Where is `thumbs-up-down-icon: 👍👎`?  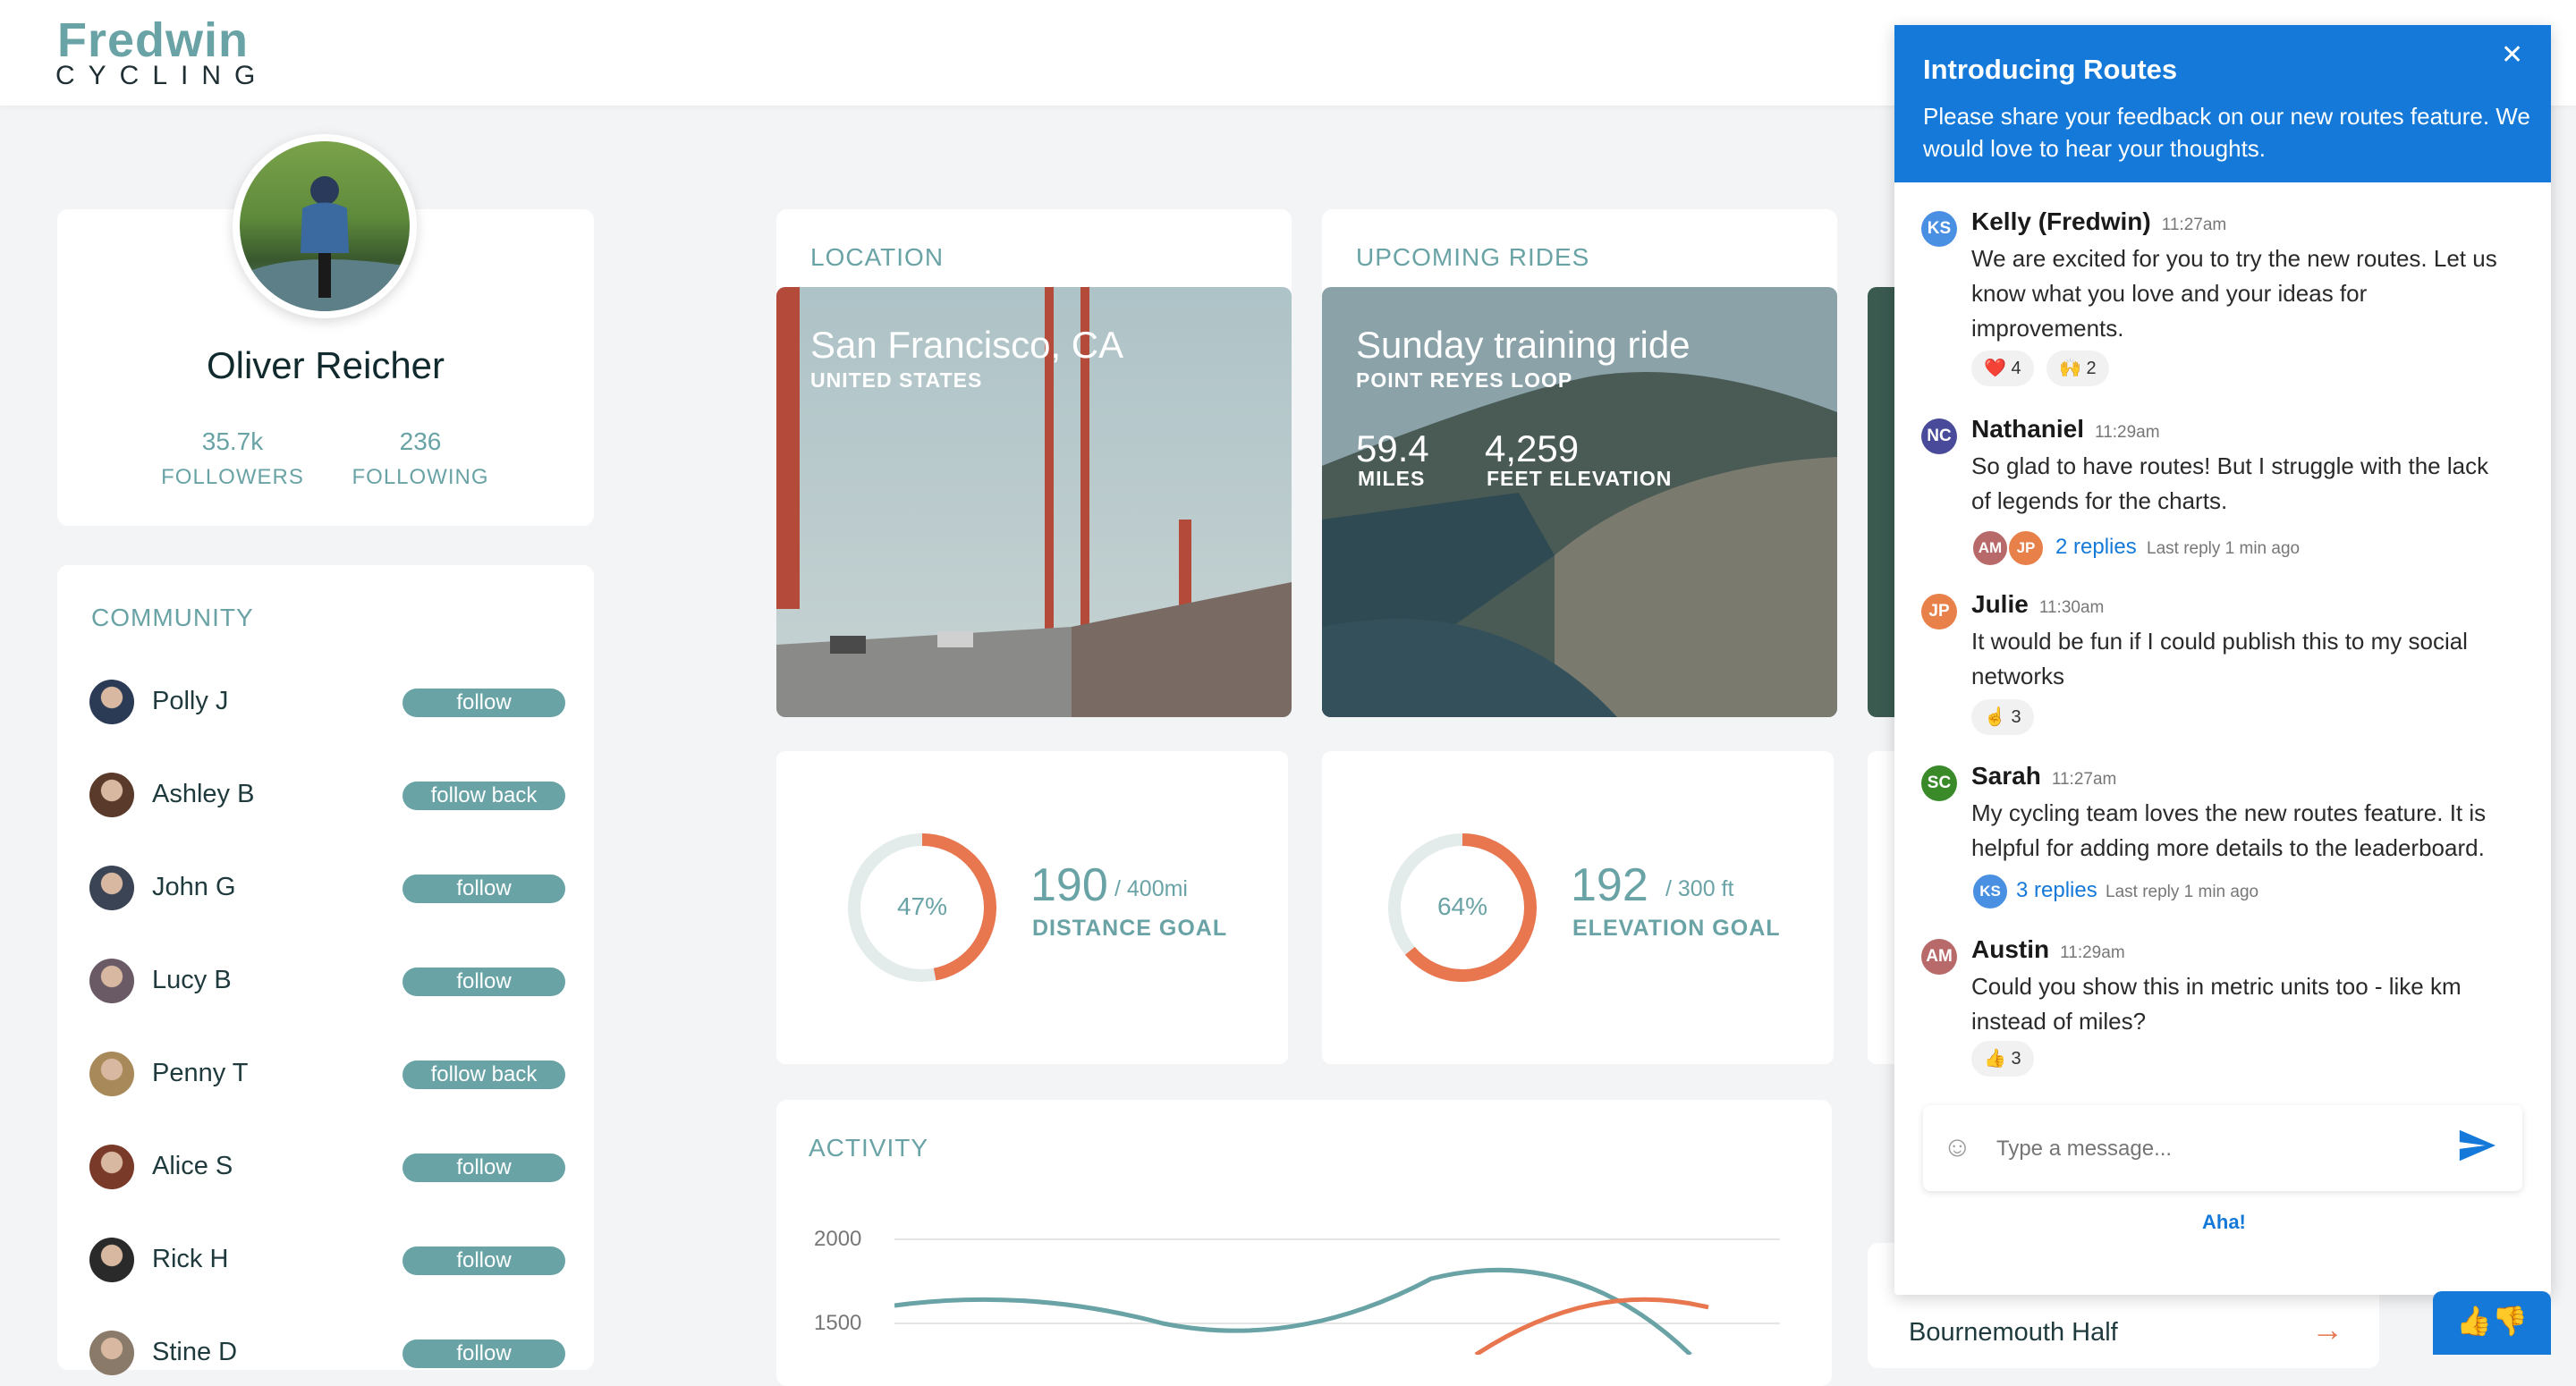
thumbs-up-down-icon: 👍👎 is located at coordinates (2492, 1321).